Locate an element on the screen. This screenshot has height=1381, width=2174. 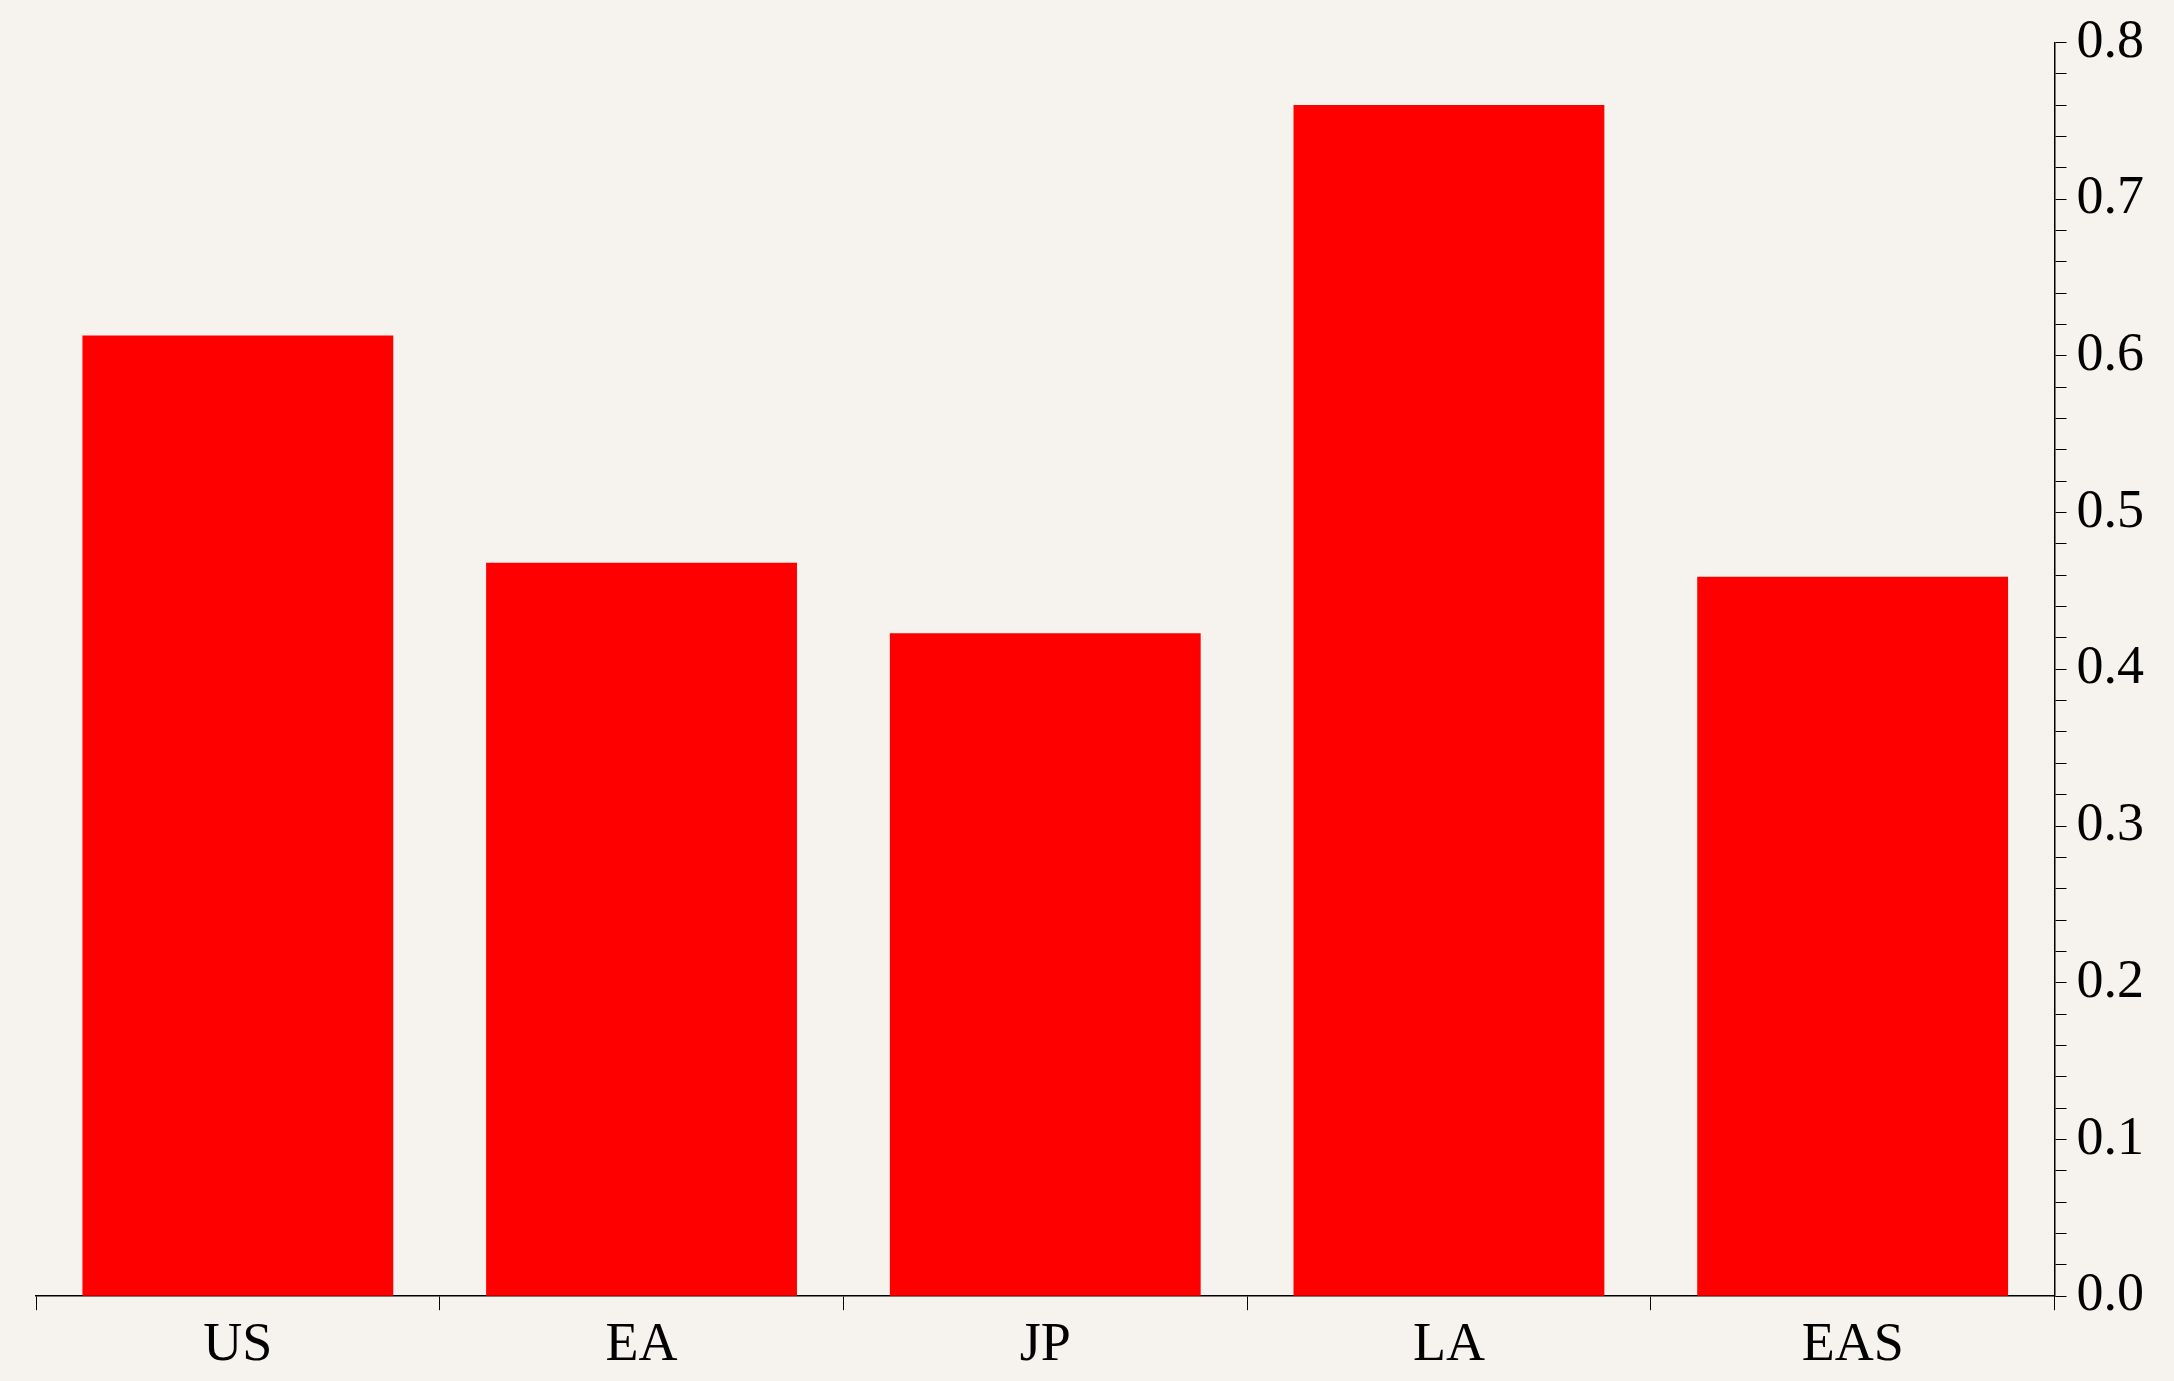
x-tick-label: US is located at coordinates (238, 1341).